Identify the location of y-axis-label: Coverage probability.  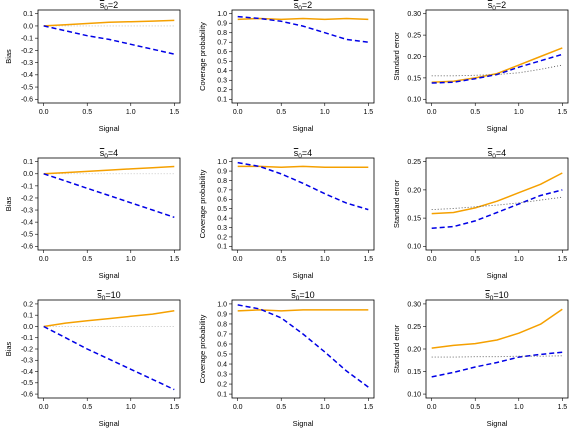
(202, 348).